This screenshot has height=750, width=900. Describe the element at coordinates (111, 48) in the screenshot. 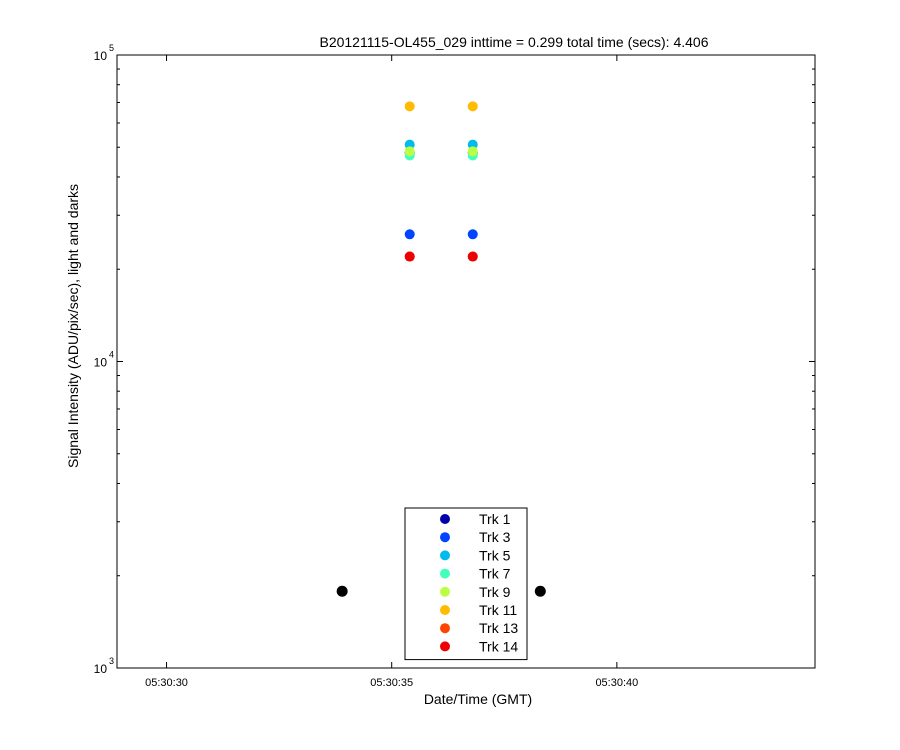

I see `y-tick-exponent: 5` at that location.